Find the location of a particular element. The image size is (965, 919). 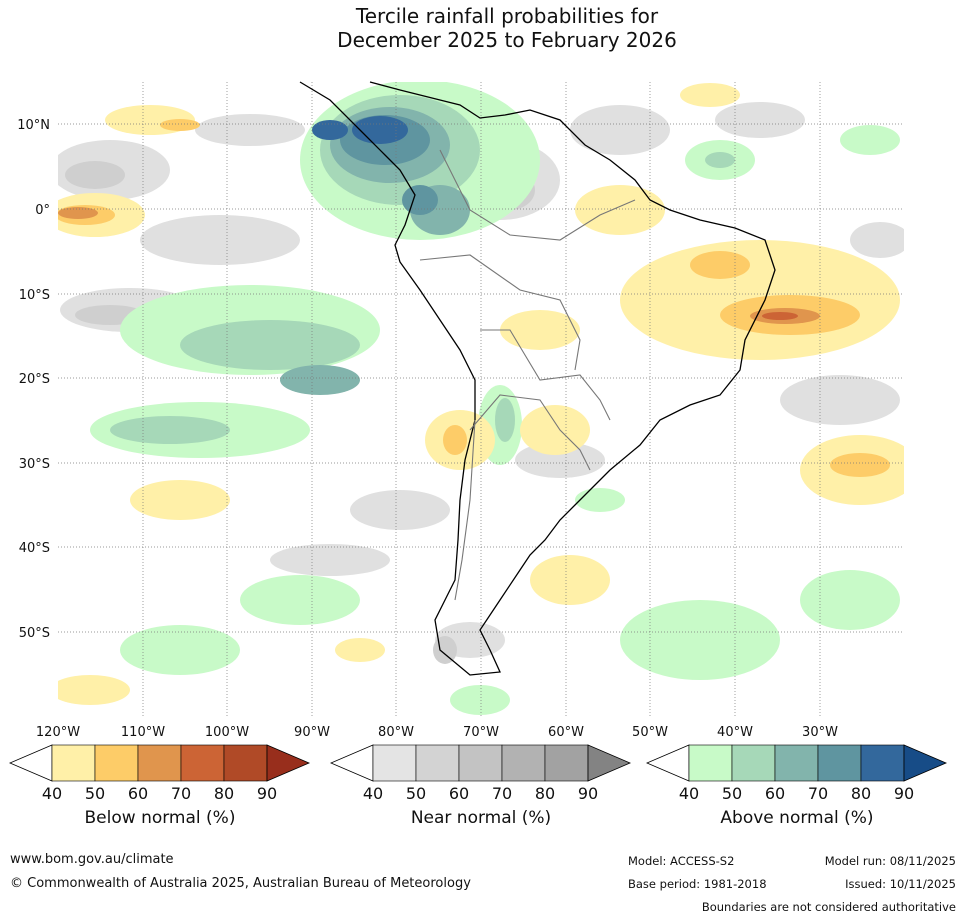

colorbar-above: 40 50 60 70 80 90 is located at coordinates (796, 773).